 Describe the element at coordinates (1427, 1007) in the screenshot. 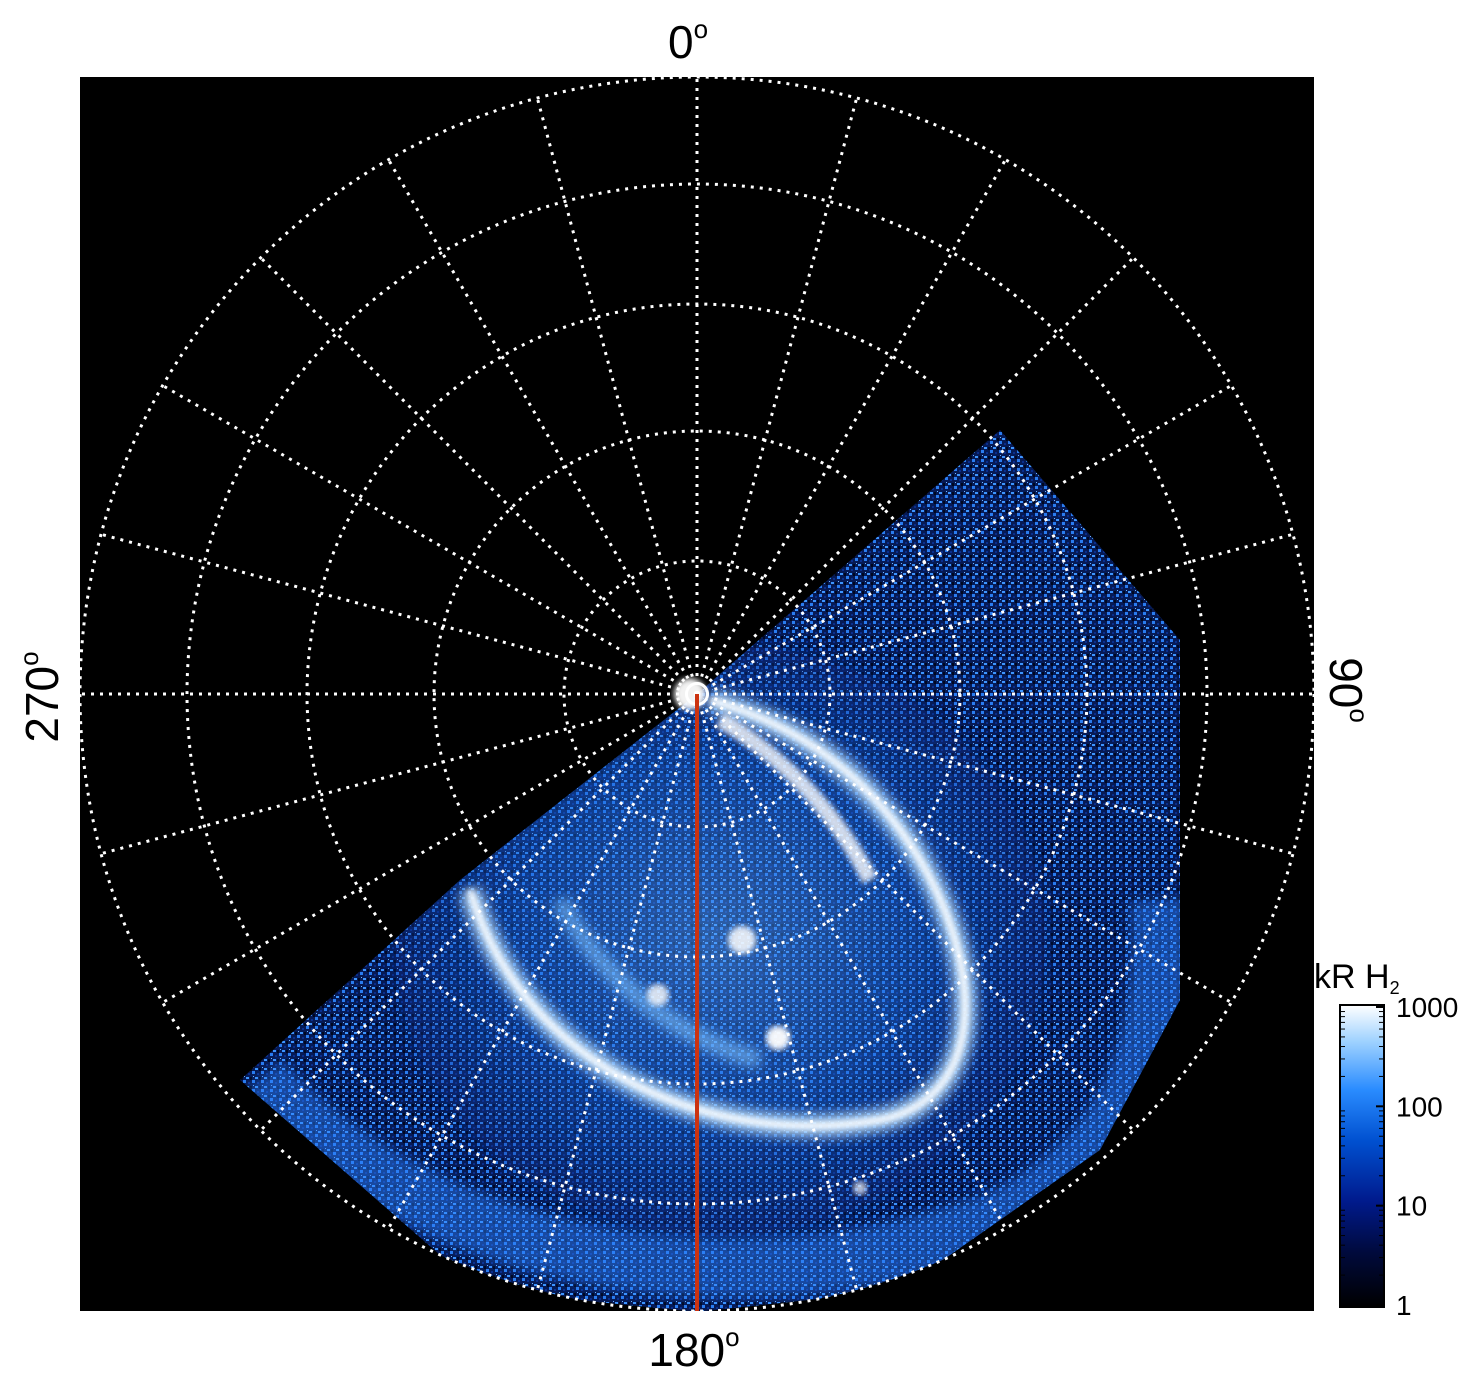

I see `colorbar-tick-label: 1000` at that location.